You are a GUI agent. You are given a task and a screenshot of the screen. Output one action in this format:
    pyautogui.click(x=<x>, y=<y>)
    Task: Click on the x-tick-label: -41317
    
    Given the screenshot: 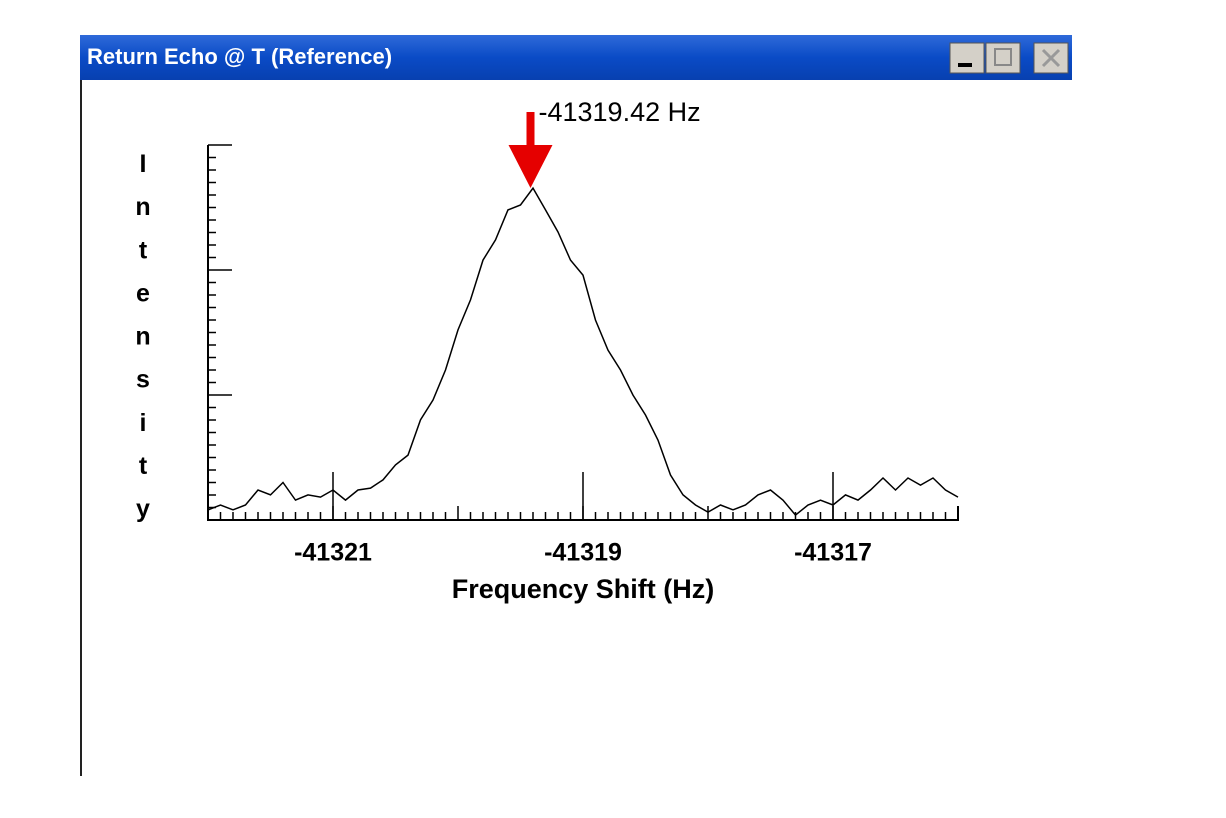 What is the action you would take?
    pyautogui.click(x=833, y=553)
    